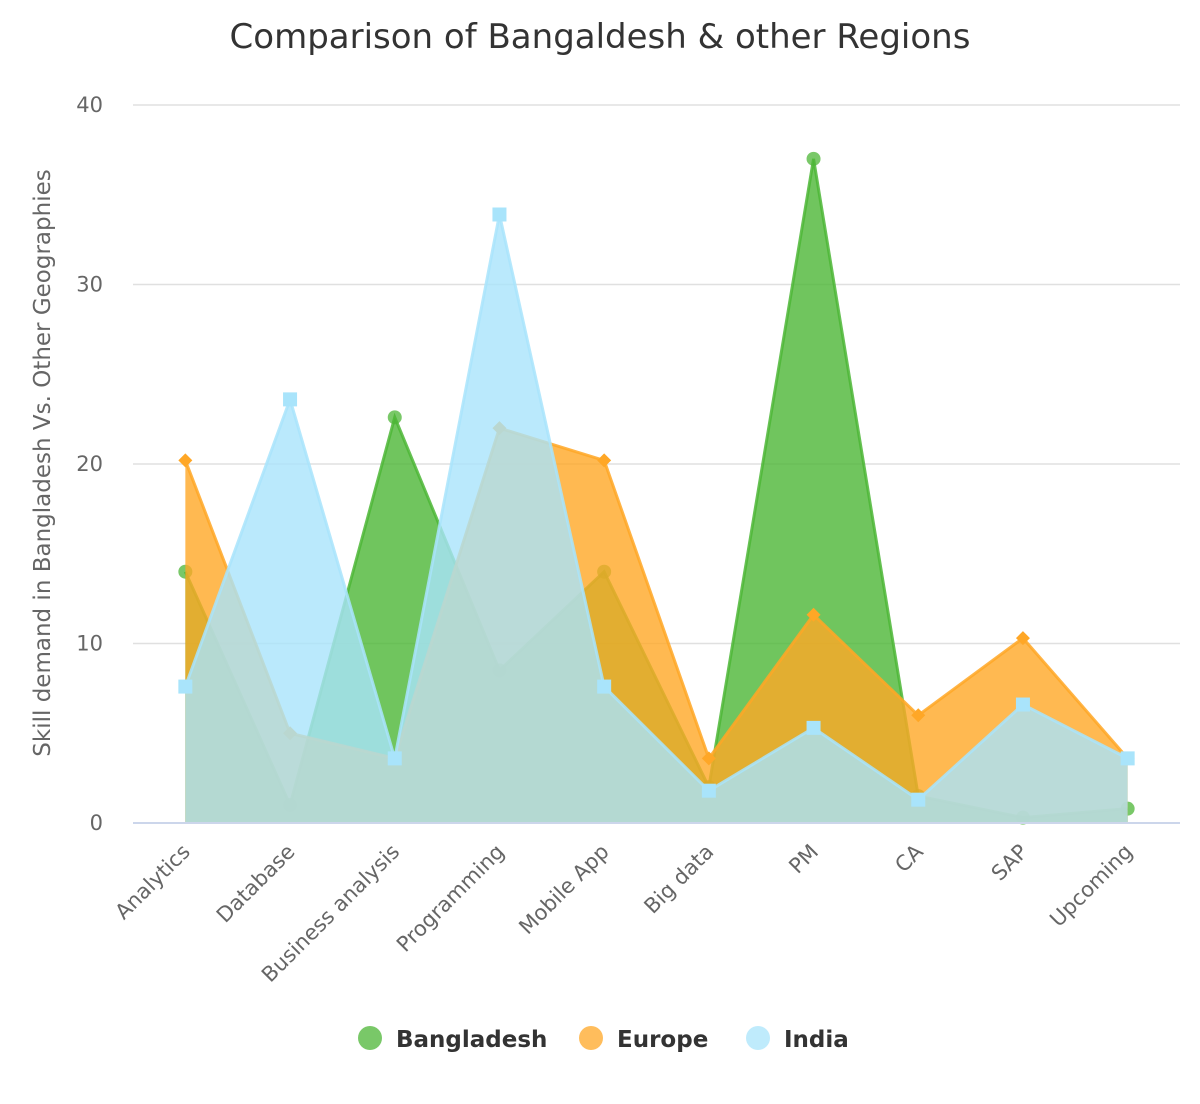  I want to click on legend: Bangladesh Europe India, so click(603, 1039).